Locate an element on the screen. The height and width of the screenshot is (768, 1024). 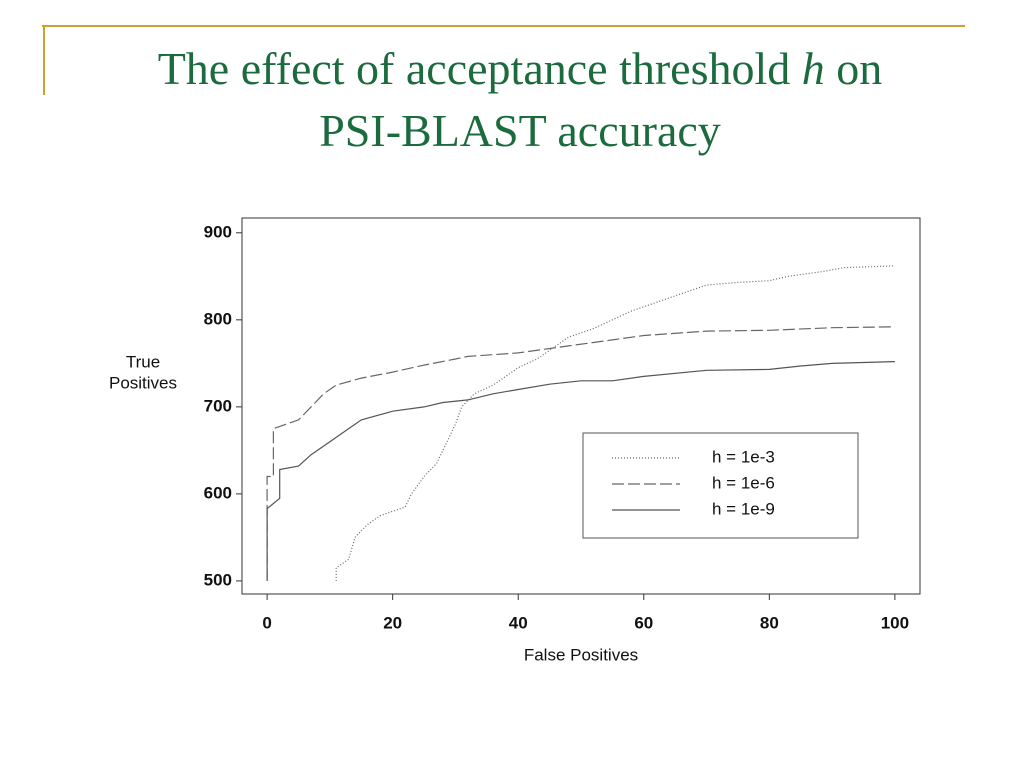
x-tick-label: 80 is located at coordinates (769, 622).